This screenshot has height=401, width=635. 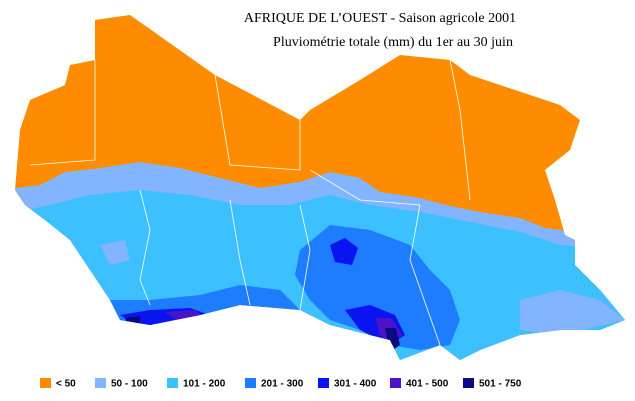 What do you see at coordinates (204, 384) in the screenshot?
I see `legend-label: 101 - 200` at bounding box center [204, 384].